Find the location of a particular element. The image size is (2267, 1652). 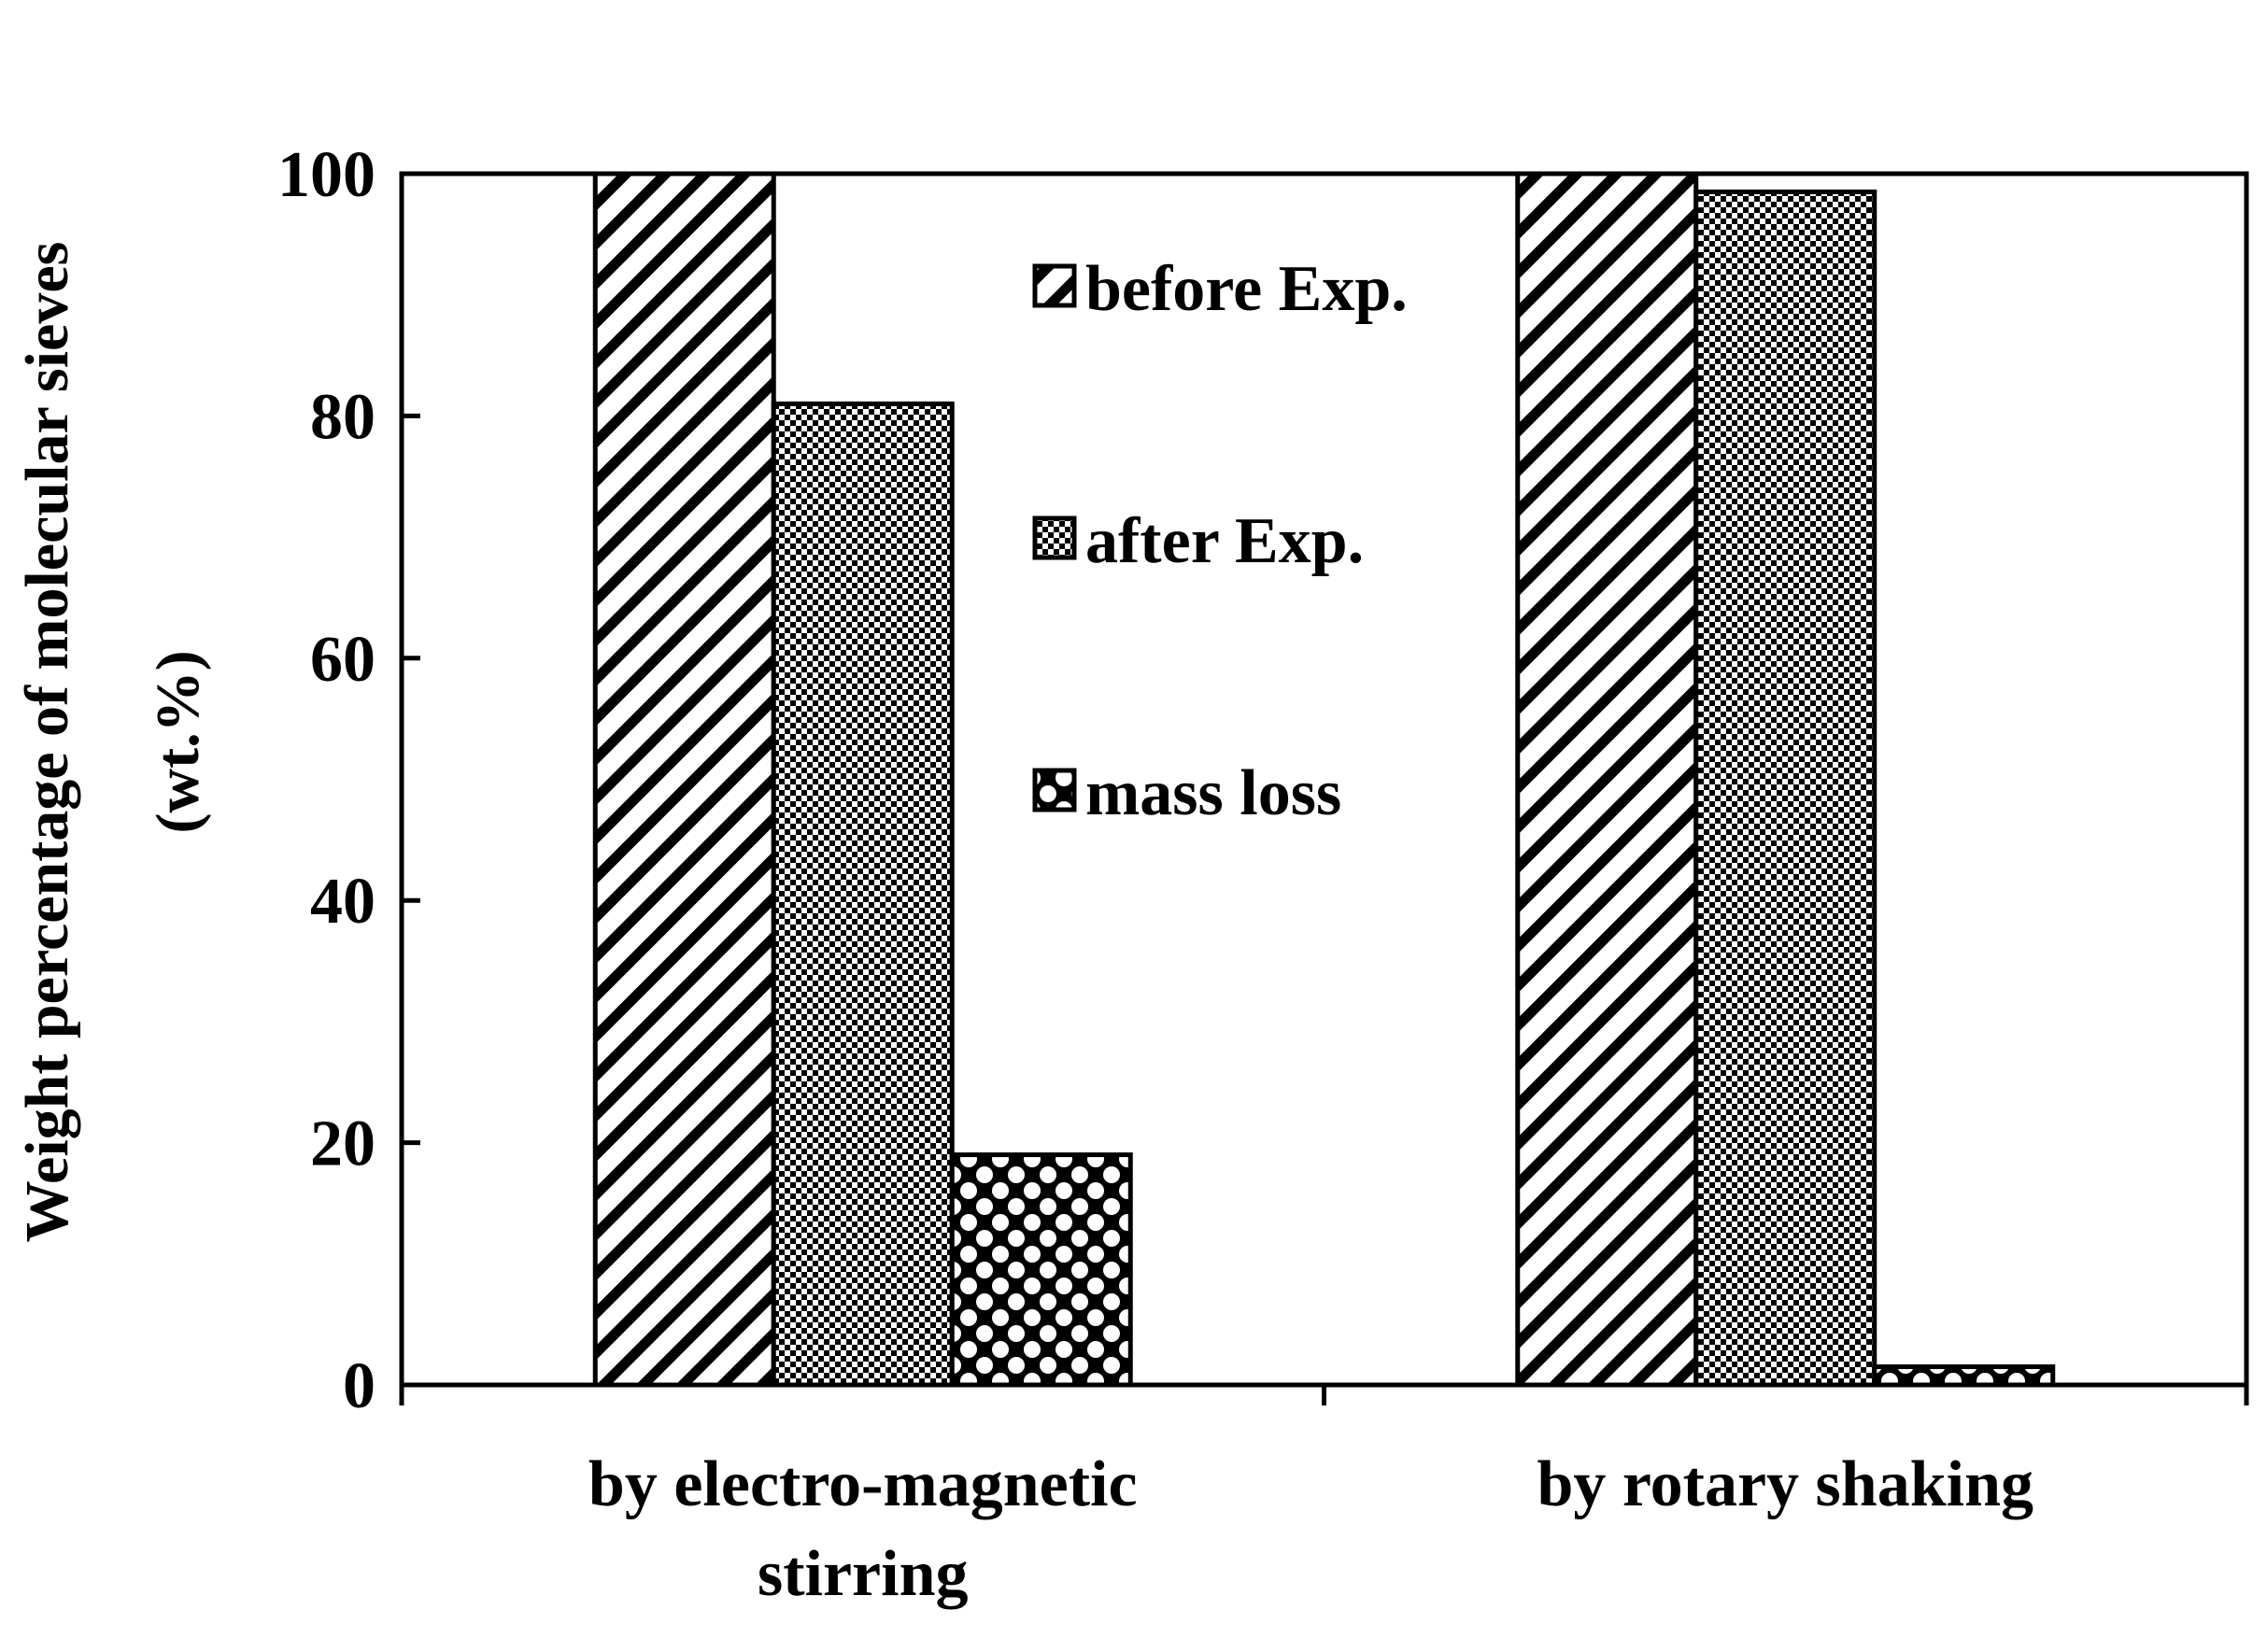

y-tick-label: 80 is located at coordinates (342, 417).